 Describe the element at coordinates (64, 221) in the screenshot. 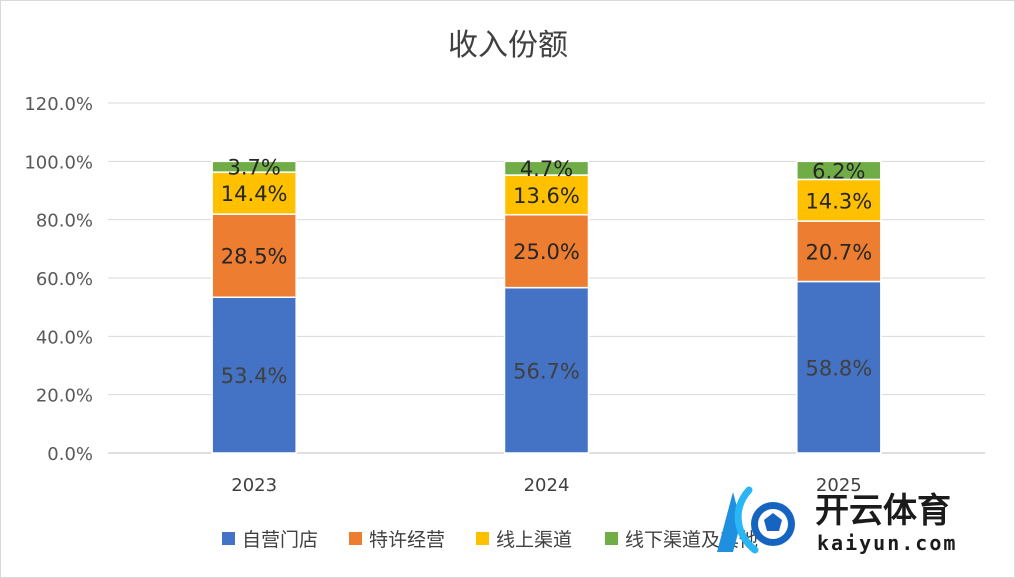

I see `y-tick-label: 80.0%` at that location.